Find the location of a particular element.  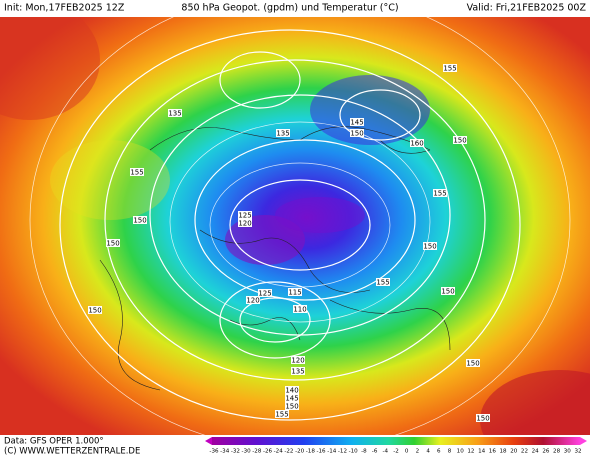

colorbar-tick-label: -26 is located at coordinates (268, 452).